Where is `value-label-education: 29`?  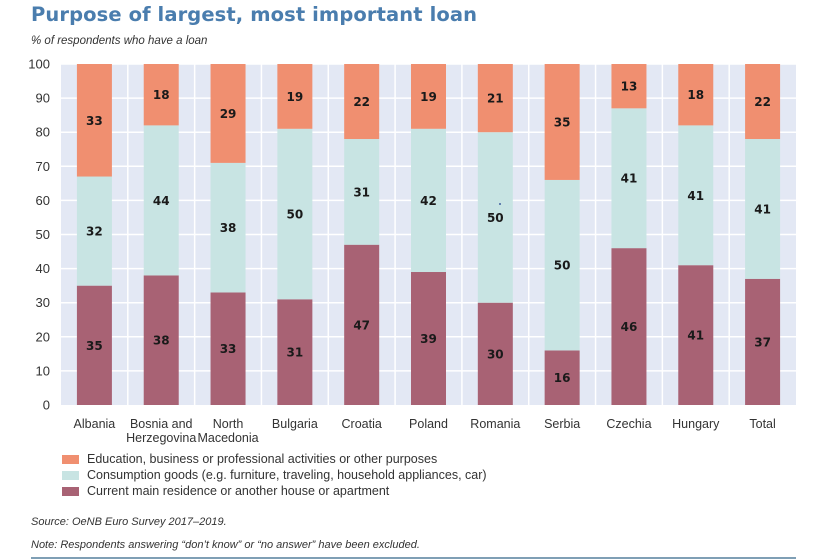
value-label-education: 29 is located at coordinates (228, 114).